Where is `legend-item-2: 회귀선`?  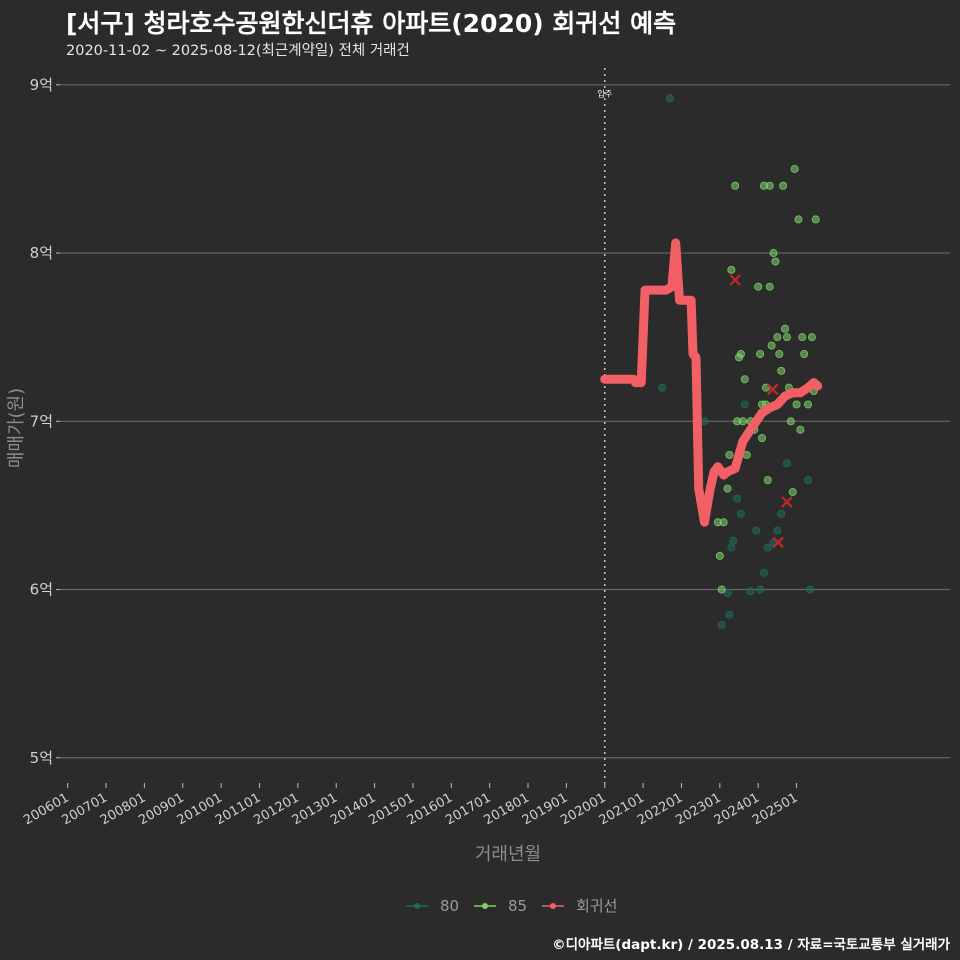 legend-item-2: 회귀선 is located at coordinates (579, 906).